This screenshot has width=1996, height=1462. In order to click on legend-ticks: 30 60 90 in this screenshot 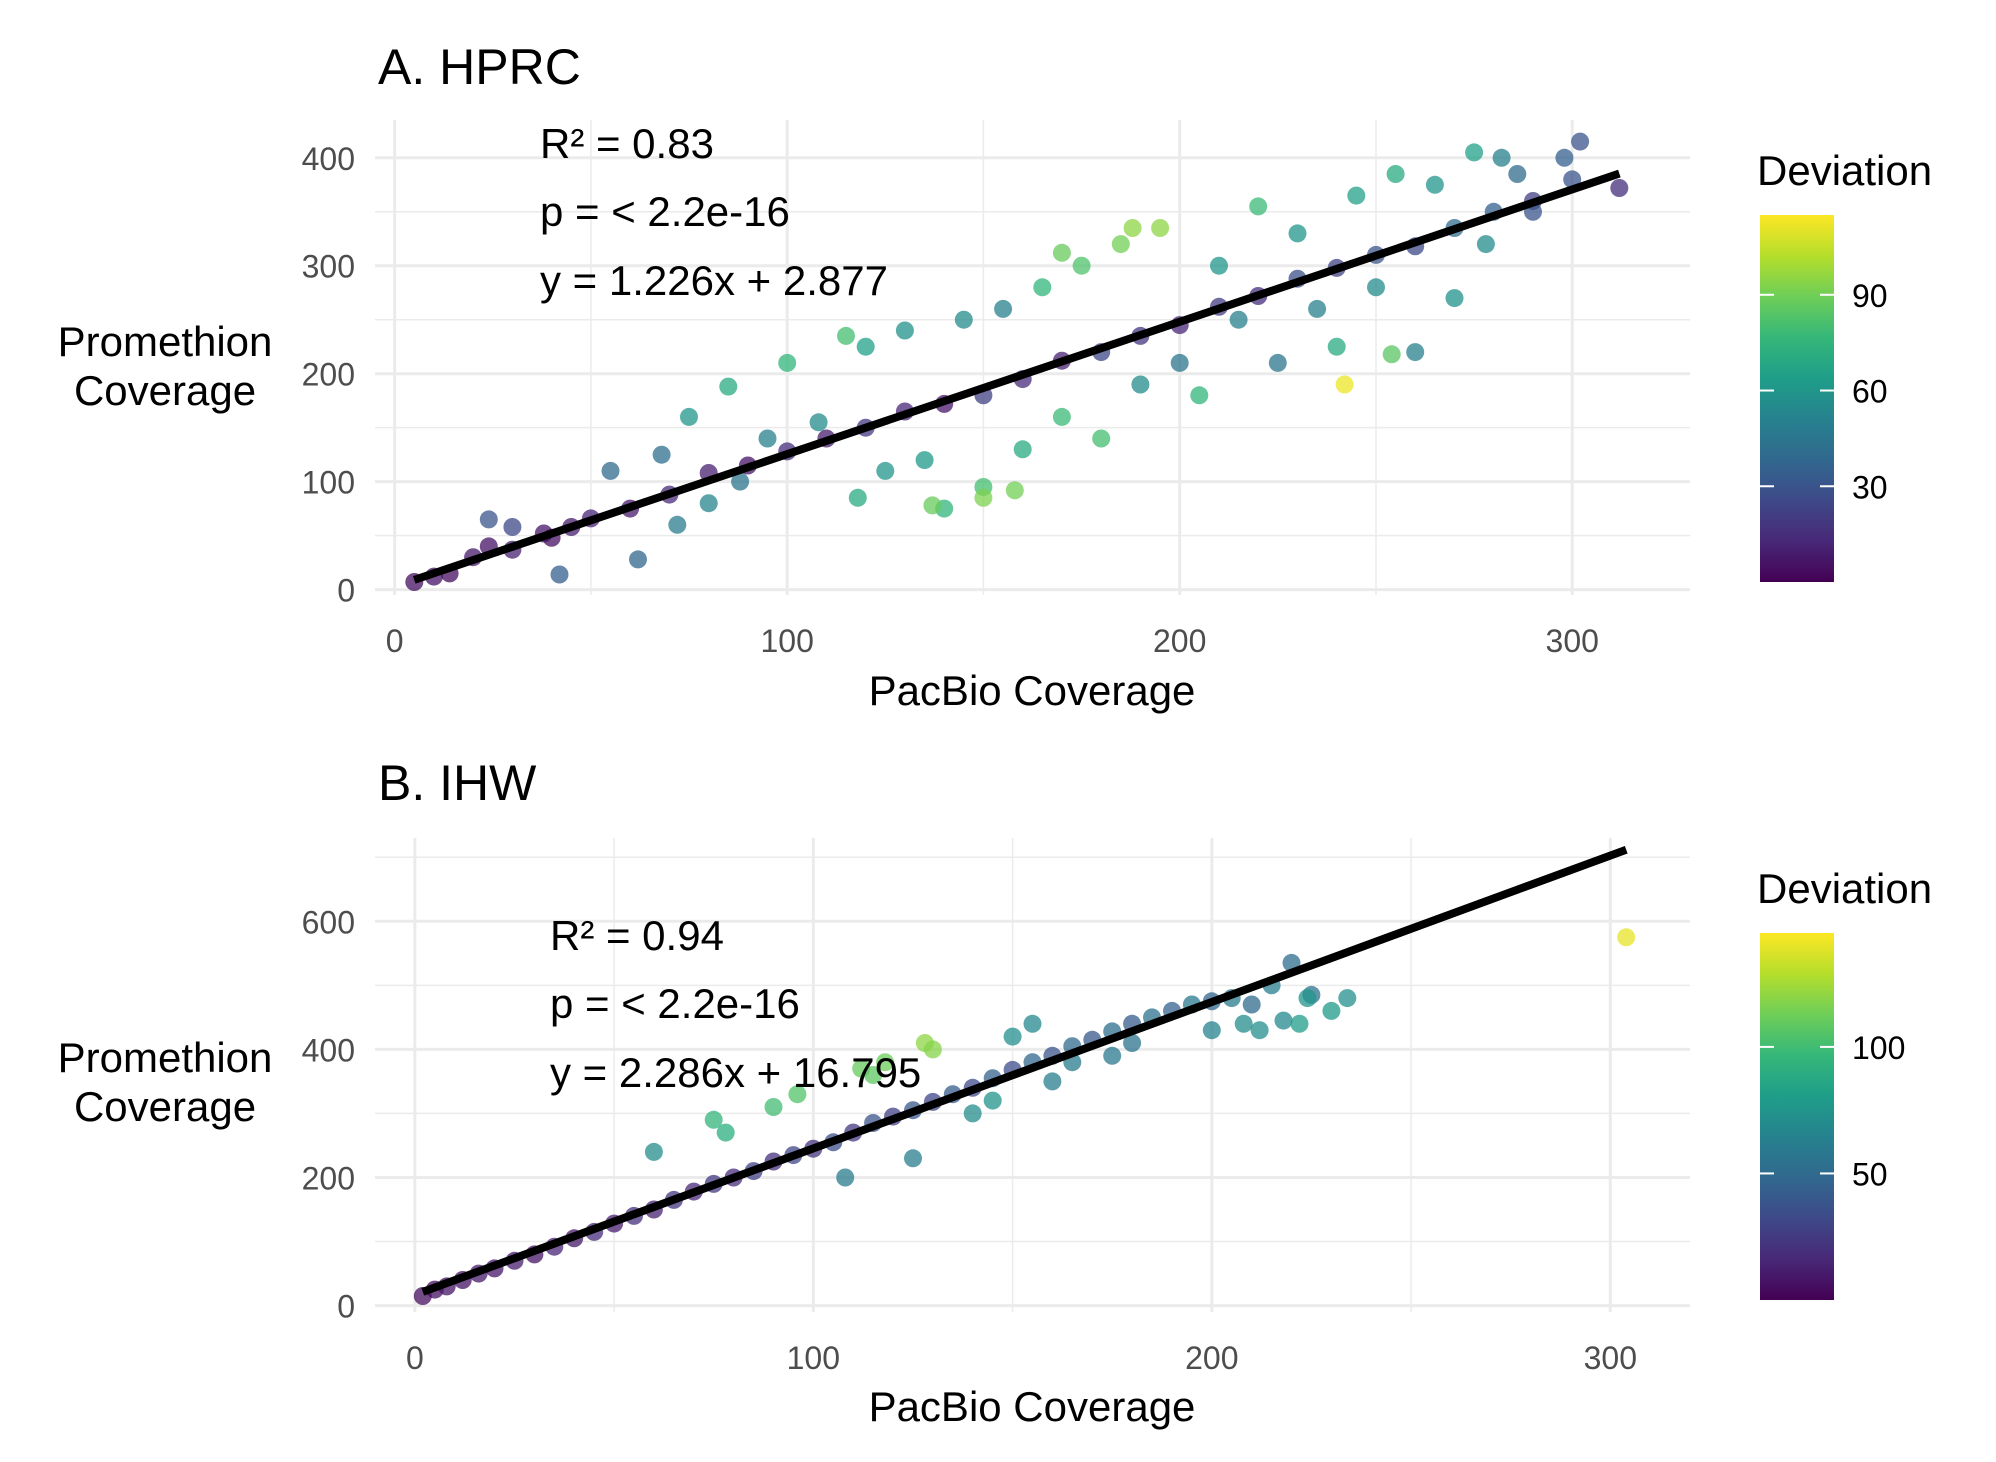, I will do `click(1824, 391)`.